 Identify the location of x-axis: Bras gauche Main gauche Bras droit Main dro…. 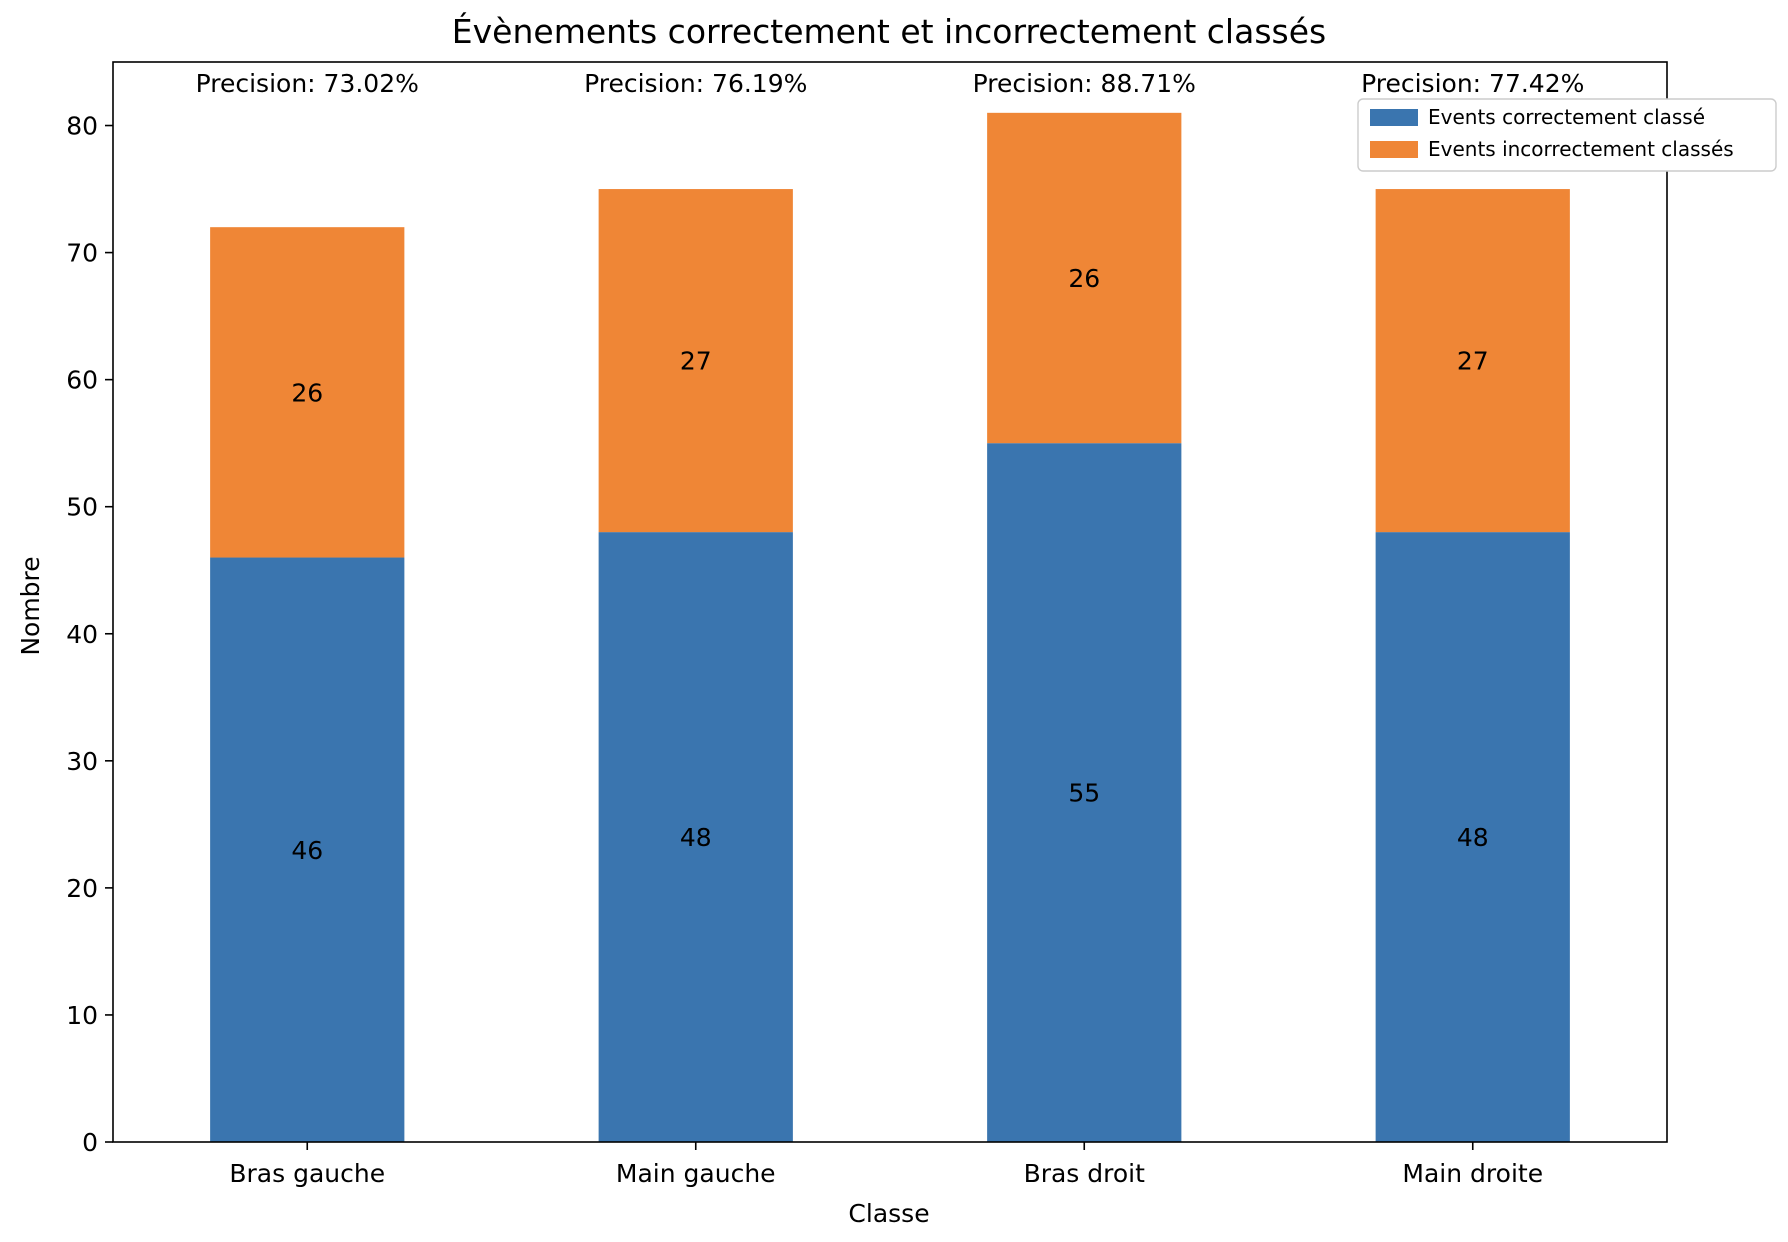
(886, 1165).